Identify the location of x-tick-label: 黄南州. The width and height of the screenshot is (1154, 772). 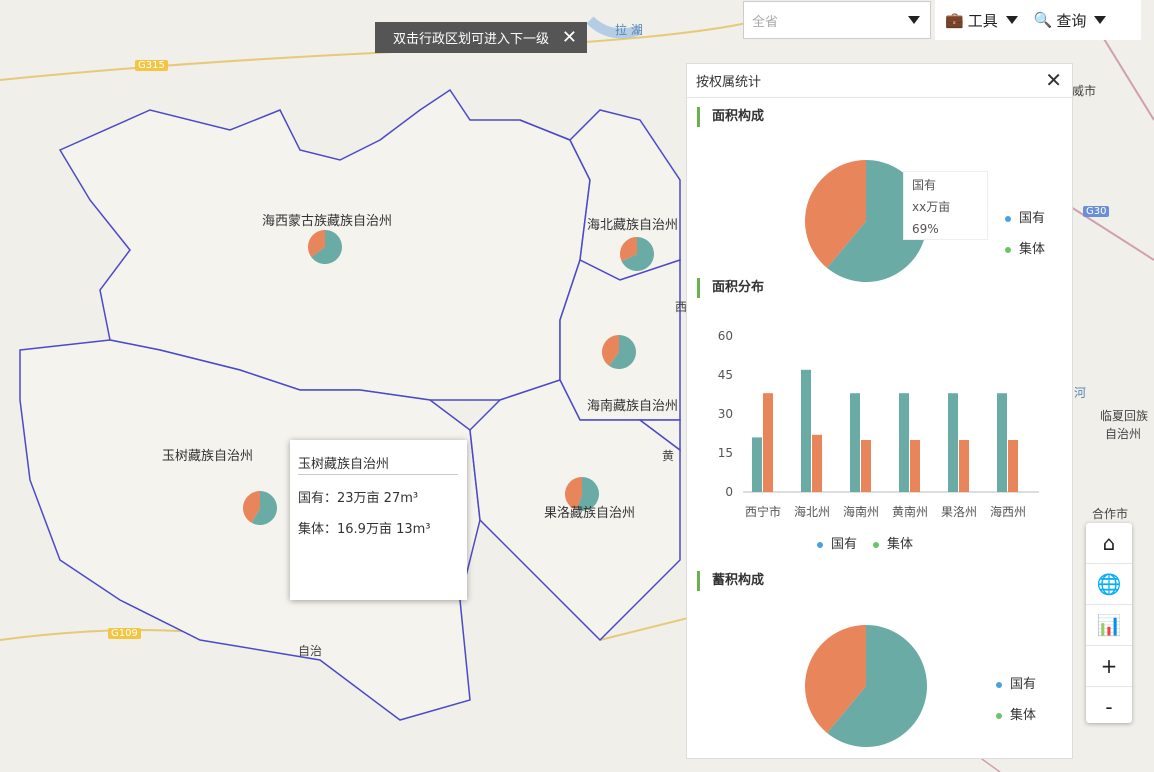
(910, 511).